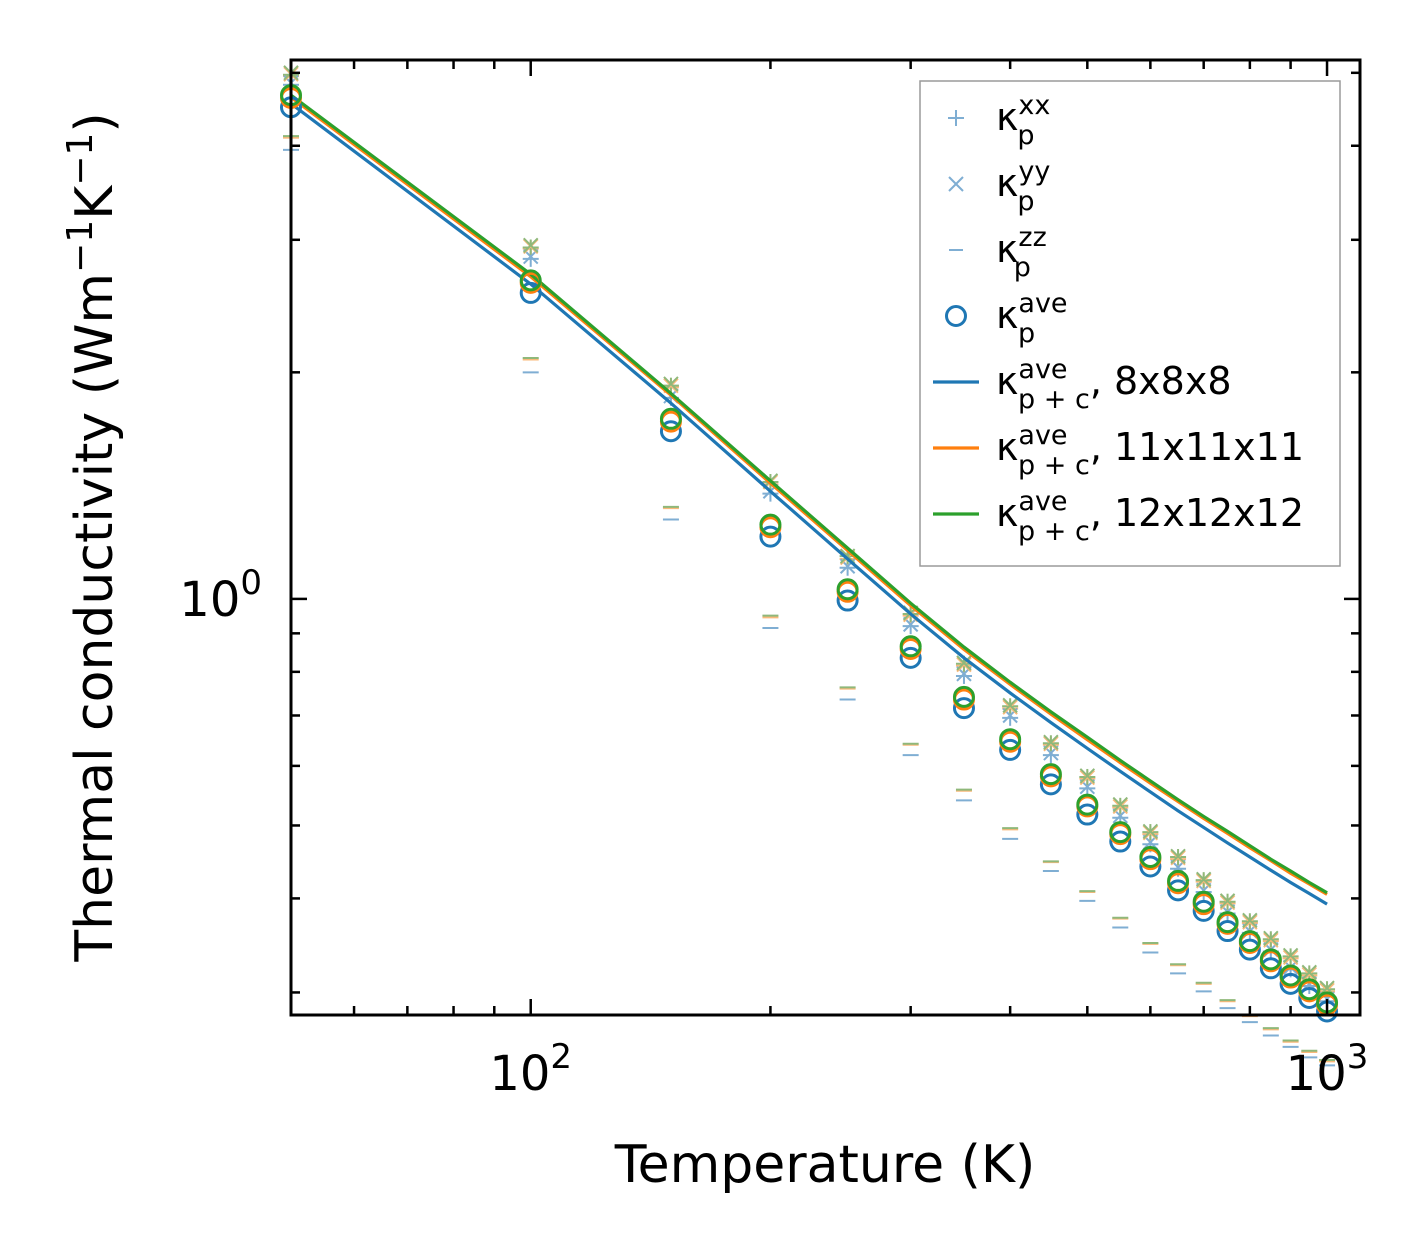 The image size is (1421, 1254). What do you see at coordinates (1327, 1069) in the screenshot?
I see `x-tick-label: 10³` at bounding box center [1327, 1069].